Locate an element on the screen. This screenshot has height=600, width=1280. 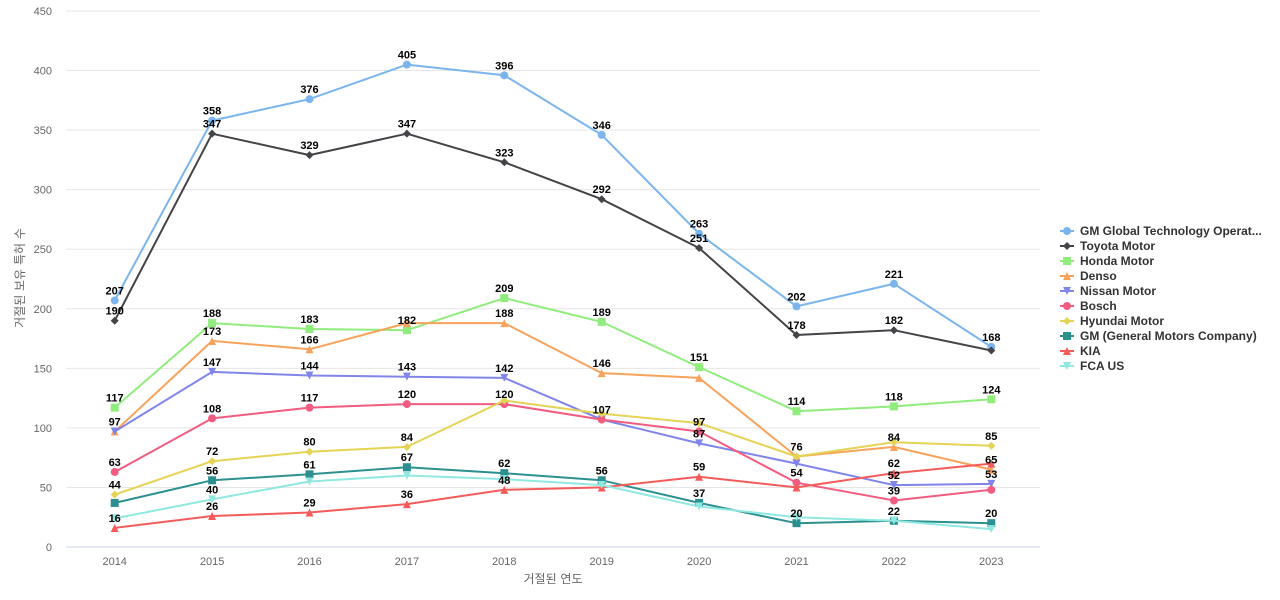
x-tick-label: 2021 is located at coordinates (796, 562).